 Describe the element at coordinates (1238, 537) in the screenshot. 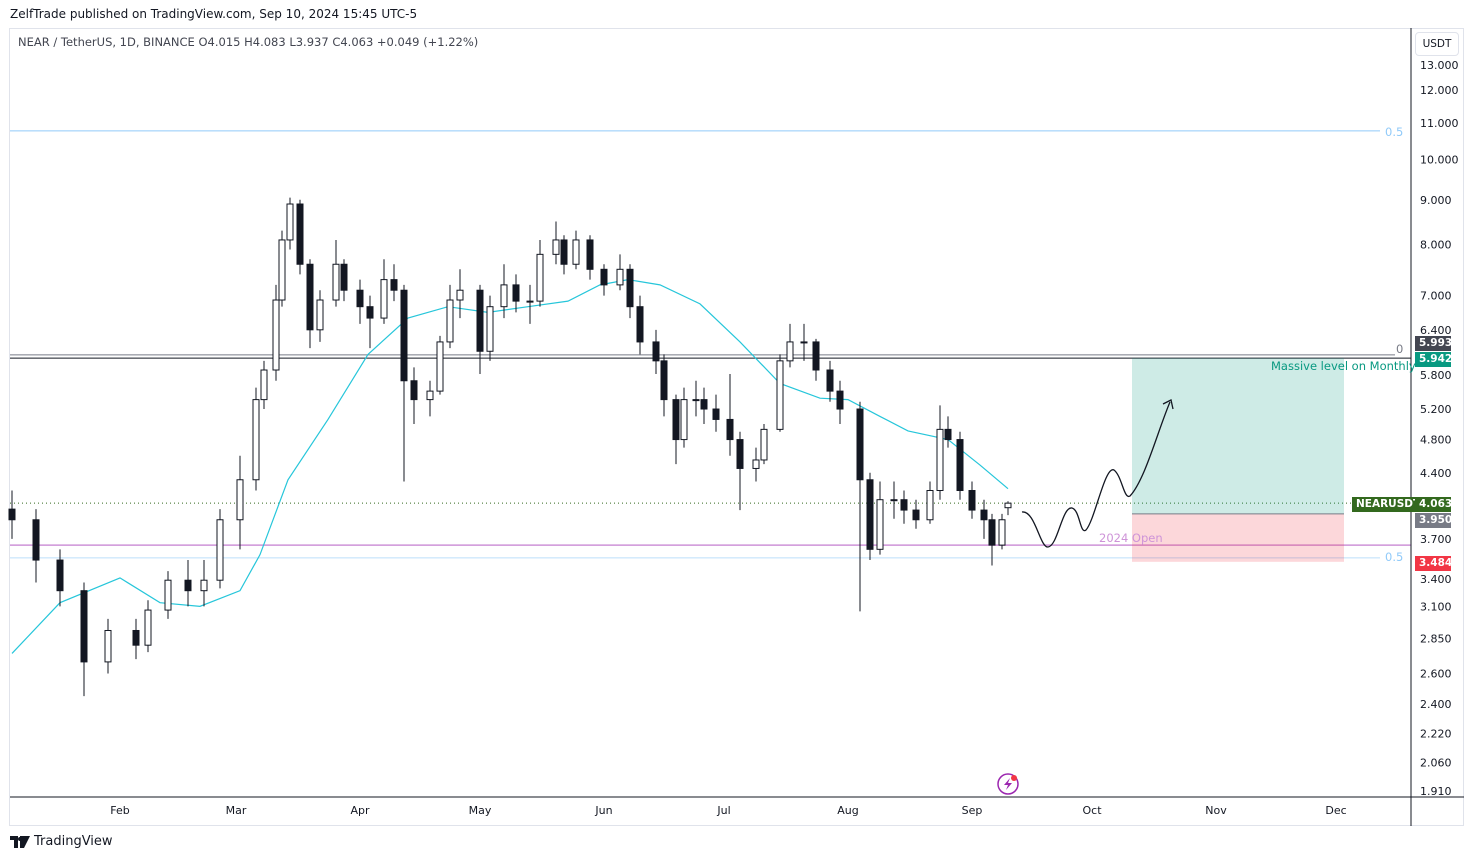

I see `stop-zone` at that location.